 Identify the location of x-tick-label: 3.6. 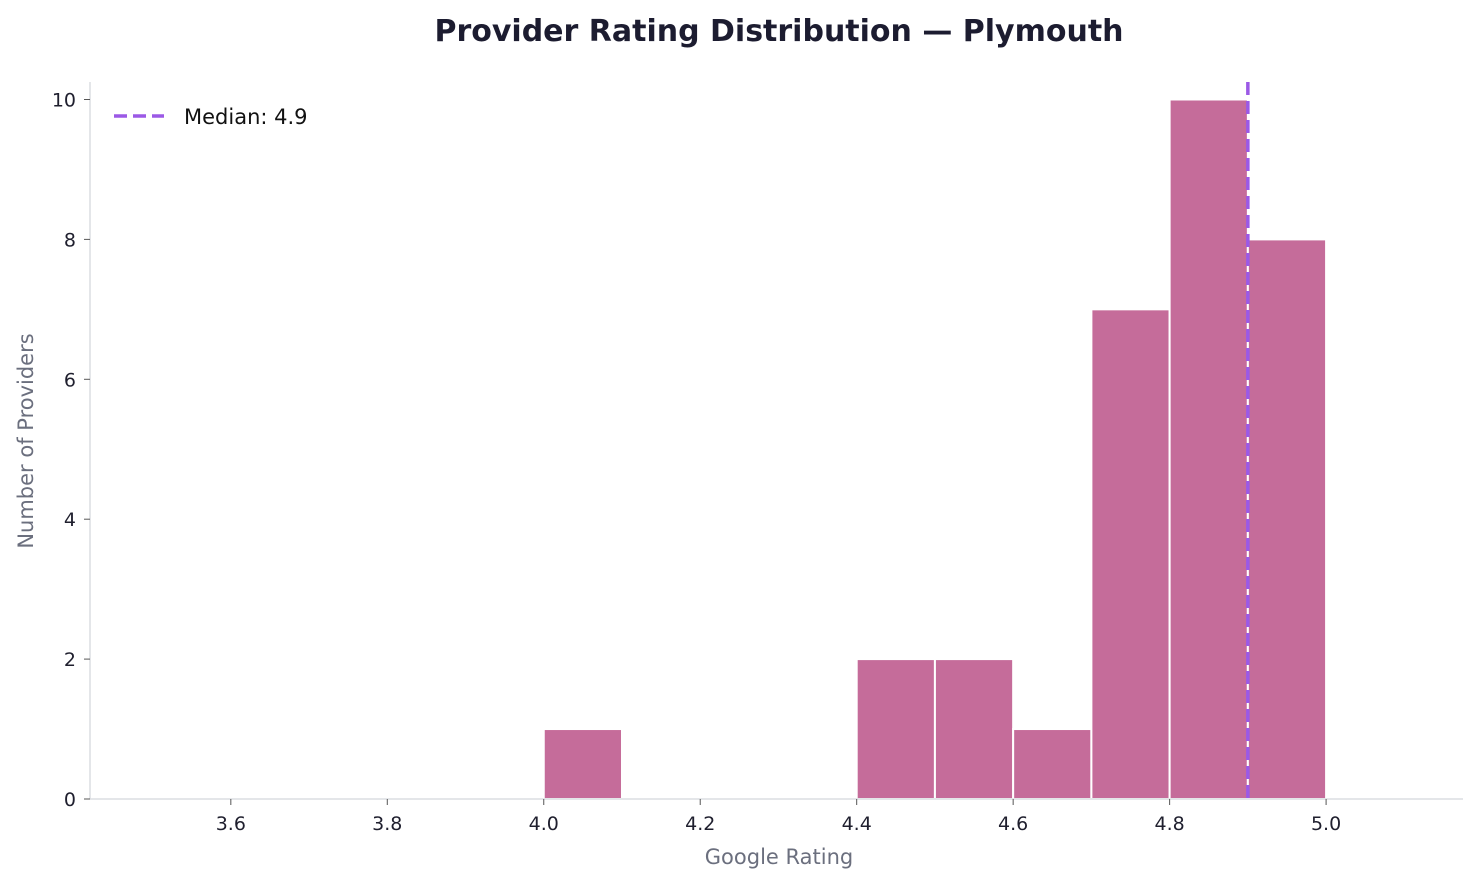
(231, 824).